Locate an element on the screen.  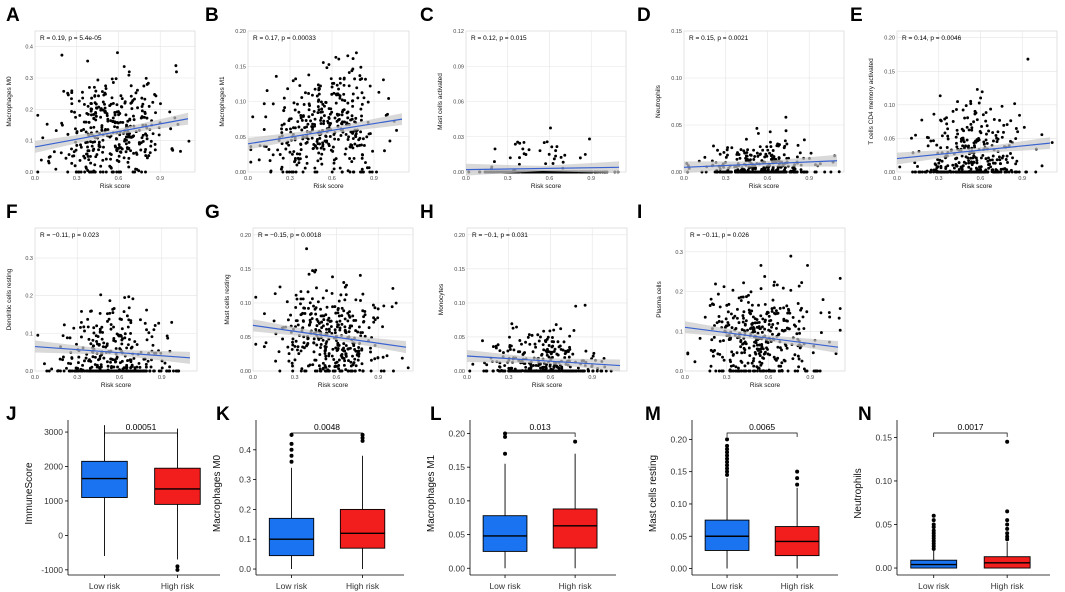
x-tick-label: High risk is located at coordinates (576, 586).